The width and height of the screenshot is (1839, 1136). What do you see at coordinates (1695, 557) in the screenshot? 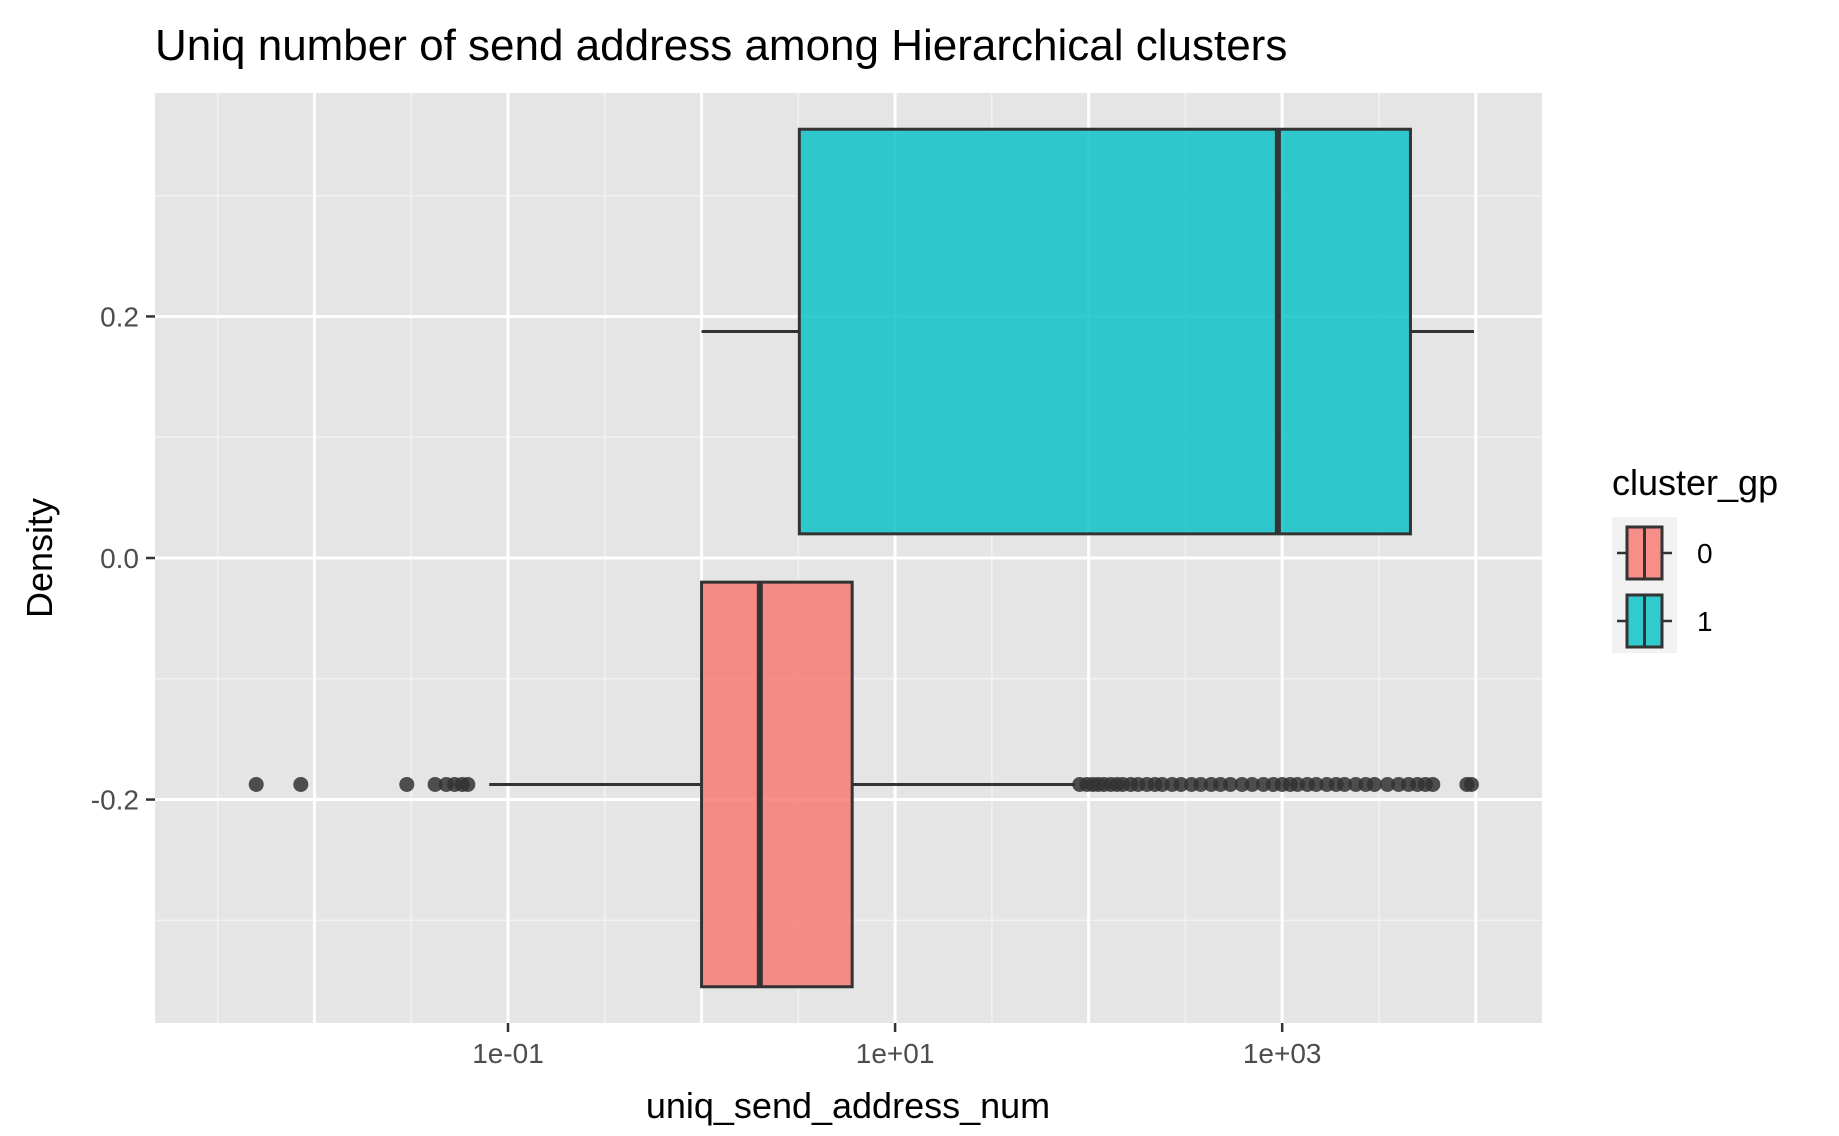
I see `legend: cluster_gp 0 1` at bounding box center [1695, 557].